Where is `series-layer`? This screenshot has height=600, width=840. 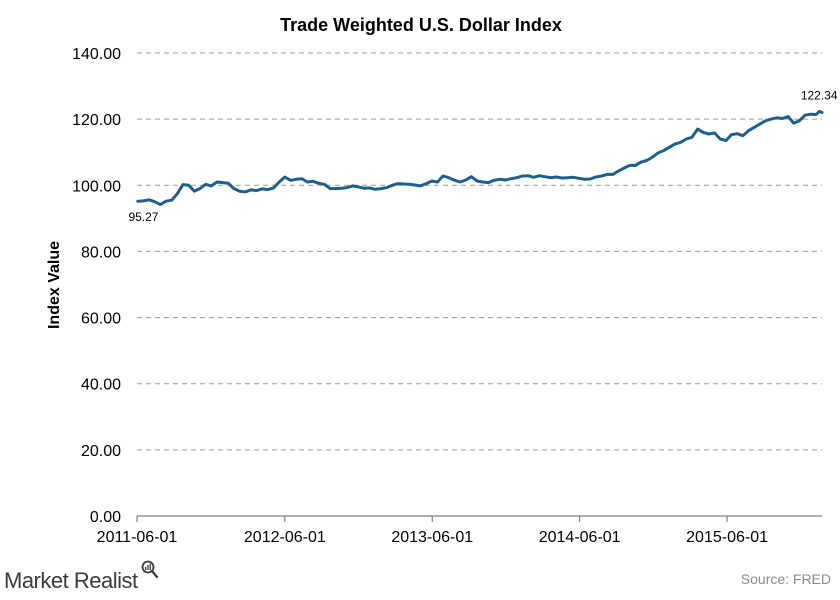
series-layer is located at coordinates (480, 157).